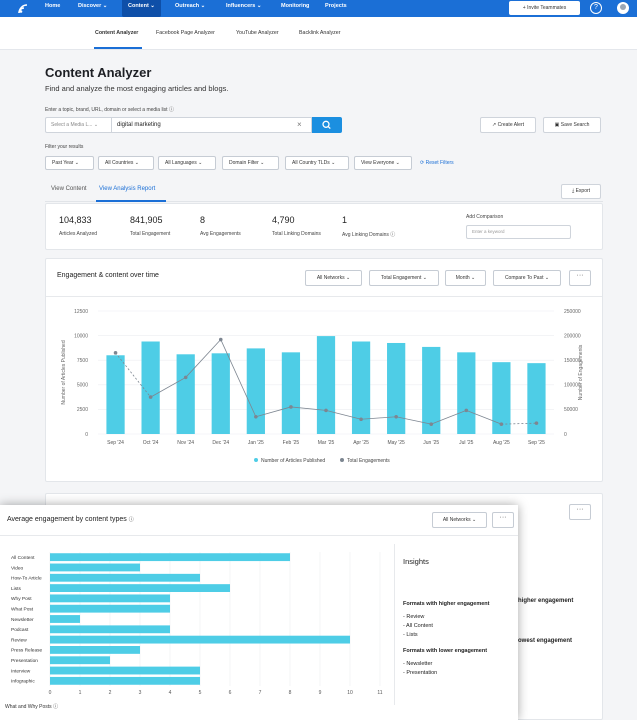  I want to click on filter-country-tlds: All Country TLDs ⌄, so click(317, 163).